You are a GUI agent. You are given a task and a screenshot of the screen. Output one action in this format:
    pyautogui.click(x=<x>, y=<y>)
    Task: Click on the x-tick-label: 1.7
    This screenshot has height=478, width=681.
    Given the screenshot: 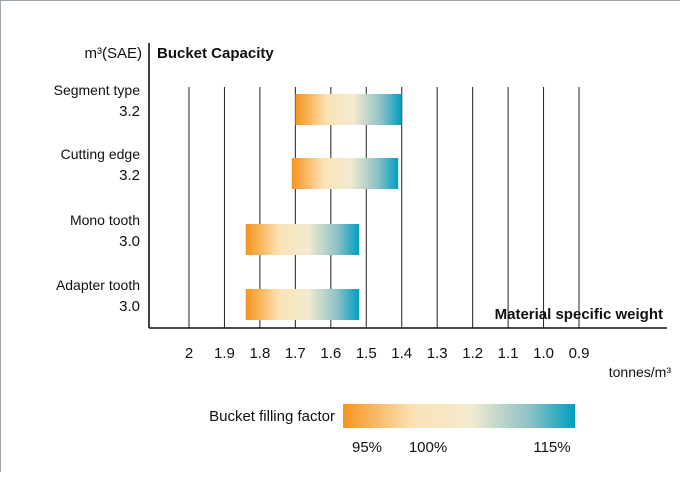 What is the action you would take?
    pyautogui.click(x=295, y=353)
    